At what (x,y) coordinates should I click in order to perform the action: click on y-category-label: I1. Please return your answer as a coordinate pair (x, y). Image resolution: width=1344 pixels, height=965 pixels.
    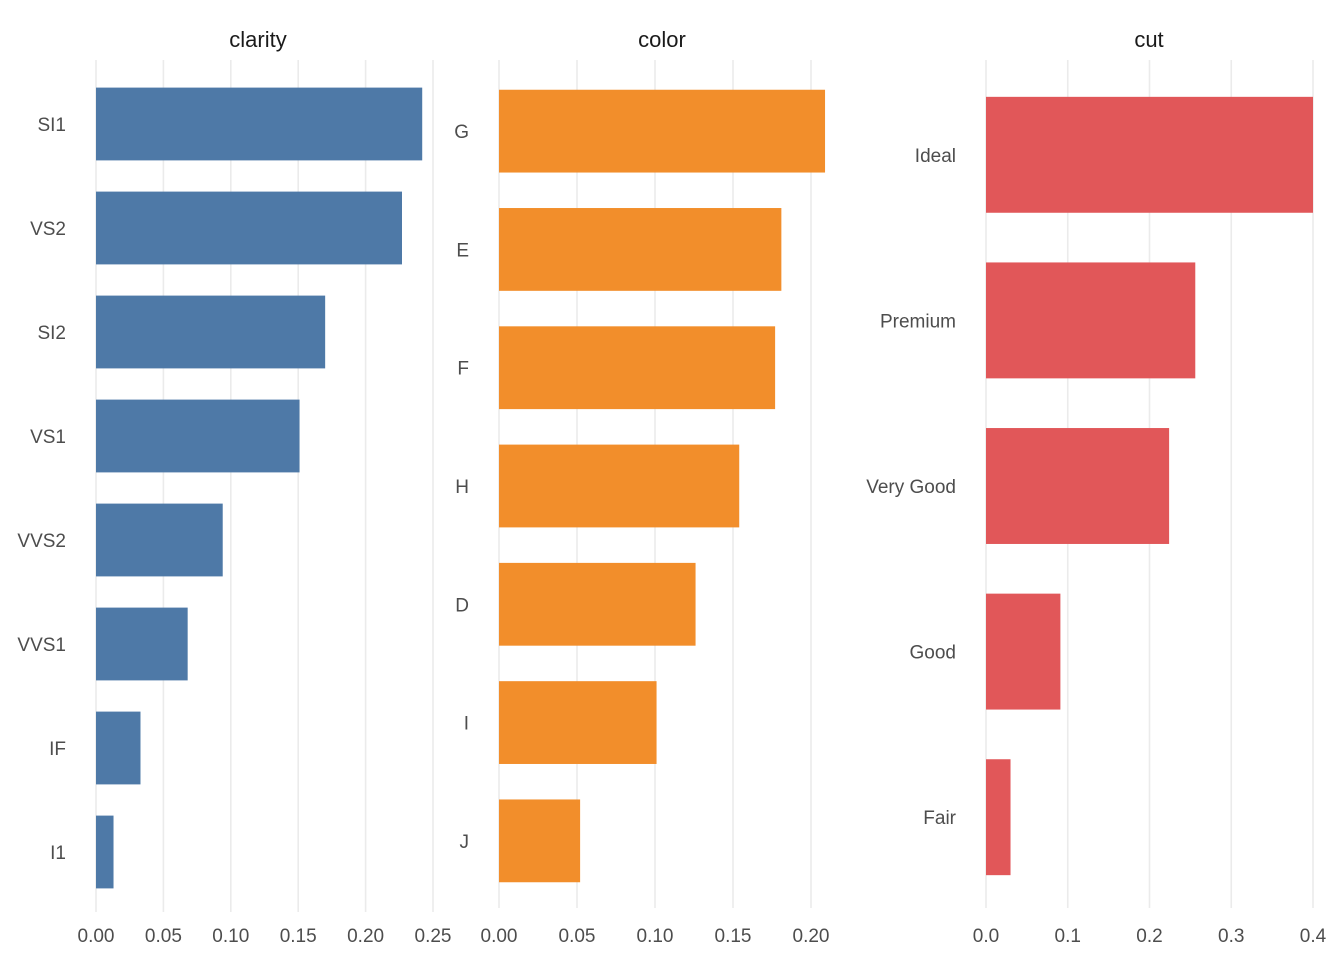
    Looking at the image, I should click on (58, 853).